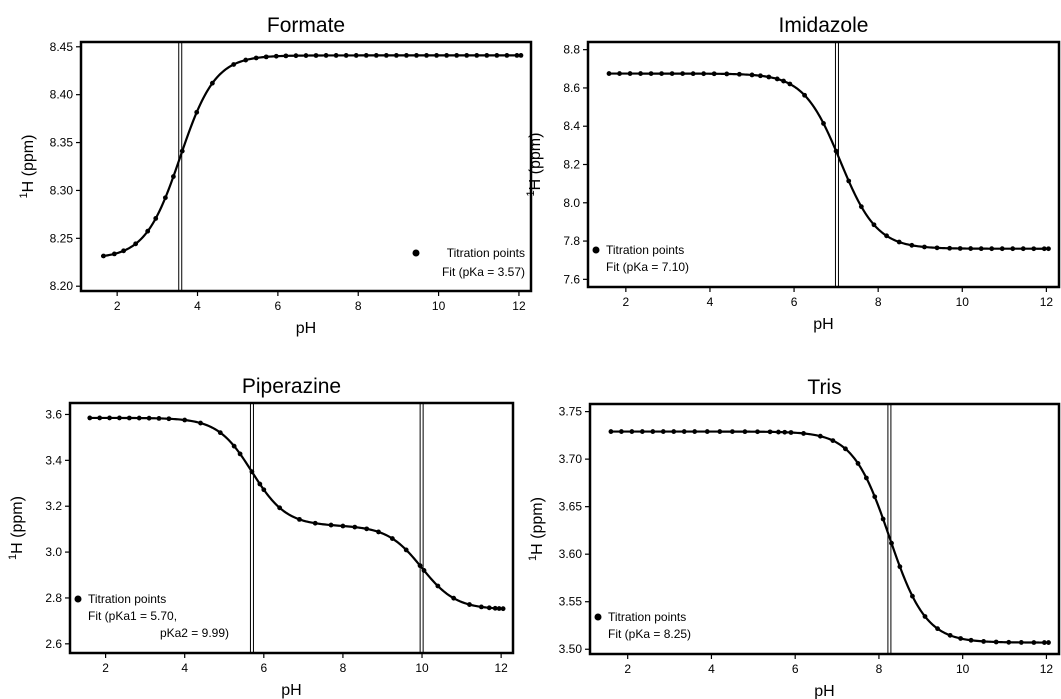  I want to click on legend-marker, so click(596, 250).